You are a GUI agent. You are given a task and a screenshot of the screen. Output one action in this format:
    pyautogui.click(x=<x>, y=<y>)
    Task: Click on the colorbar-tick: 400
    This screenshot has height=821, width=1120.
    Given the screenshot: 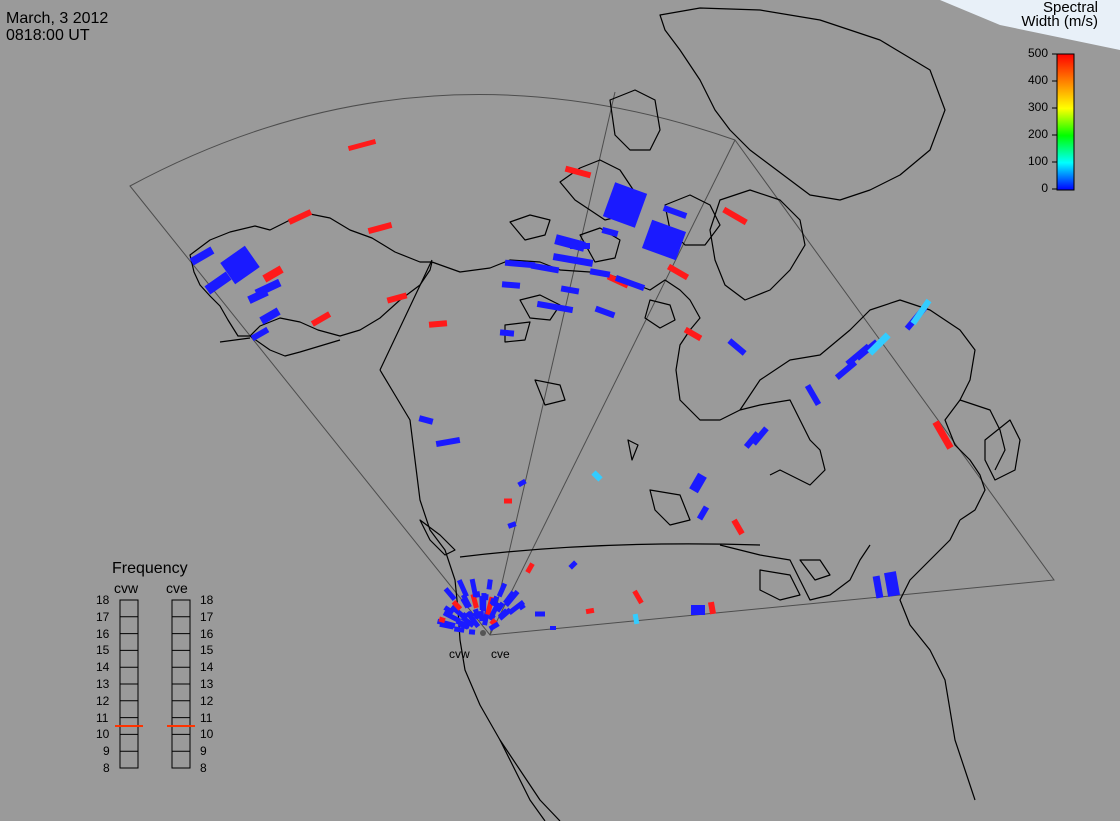 What is the action you would take?
    pyautogui.click(x=1037, y=80)
    